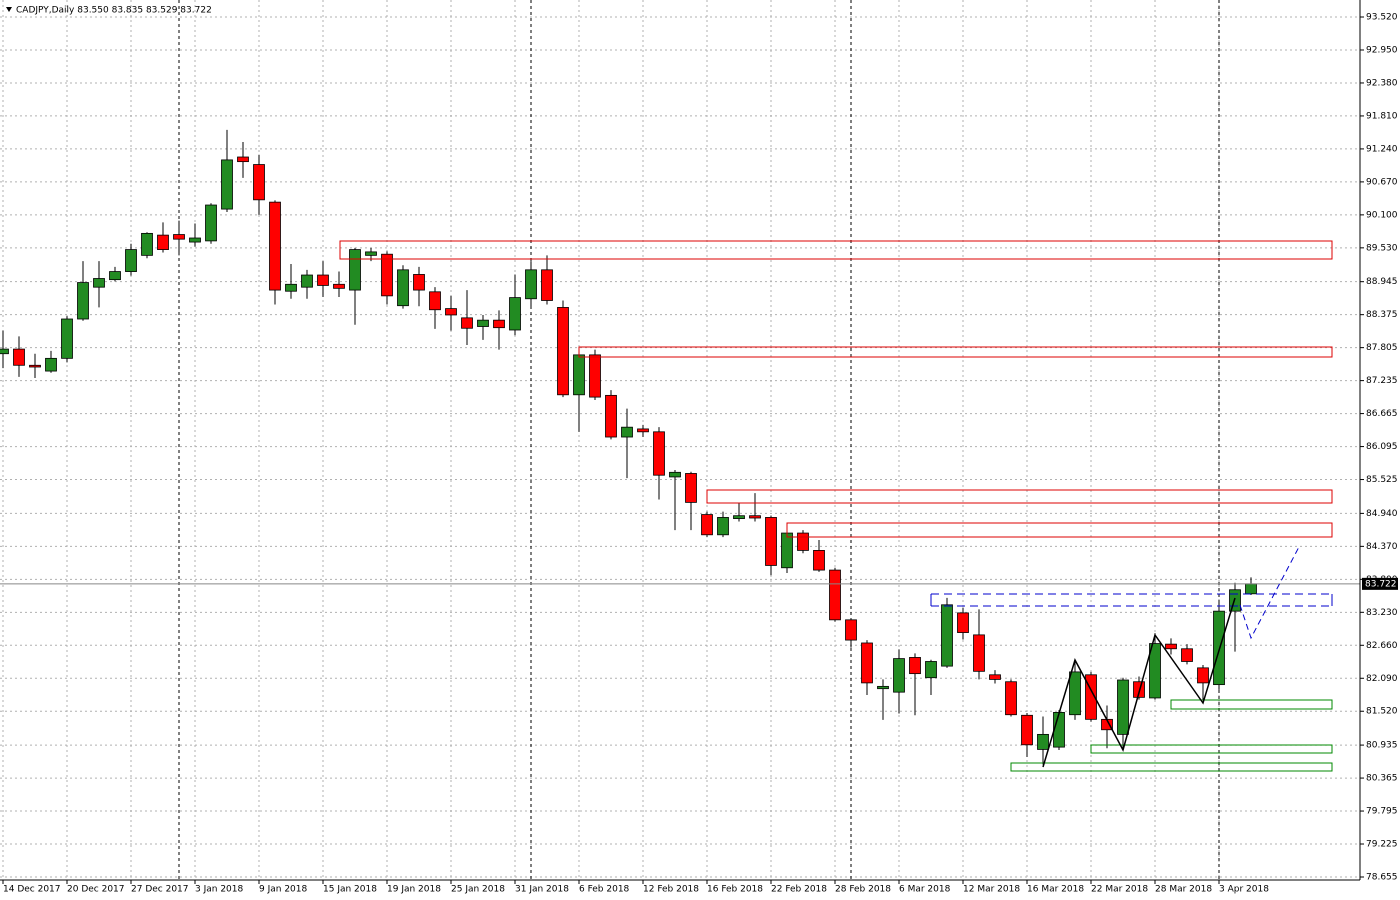 The image size is (1400, 900). What do you see at coordinates (1382, 414) in the screenshot?
I see `y-tick-label: 86.665` at bounding box center [1382, 414].